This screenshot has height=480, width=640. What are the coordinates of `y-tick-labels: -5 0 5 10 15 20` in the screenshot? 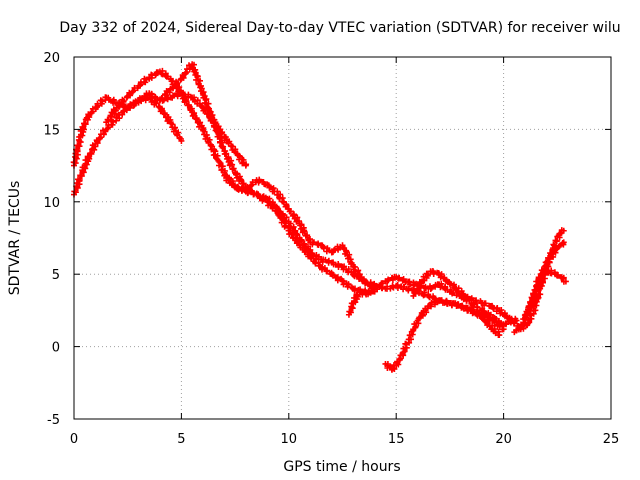 It's located at (51, 239).